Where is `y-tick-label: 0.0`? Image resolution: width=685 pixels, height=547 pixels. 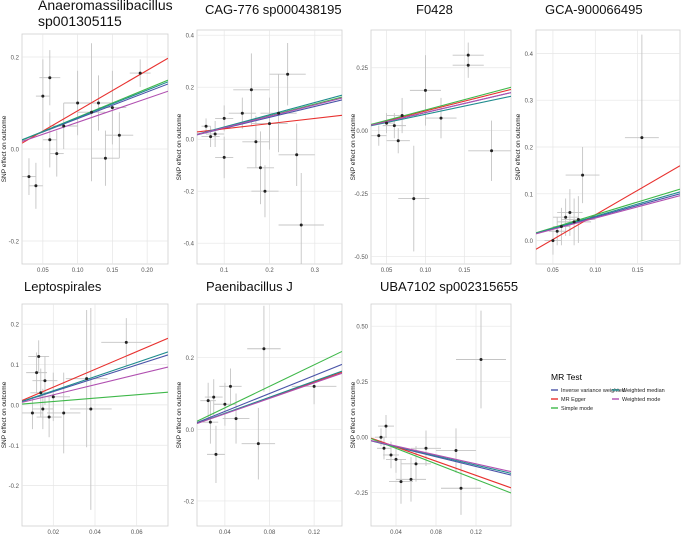
y-tick-label: 0.0 is located at coordinates (529, 242).